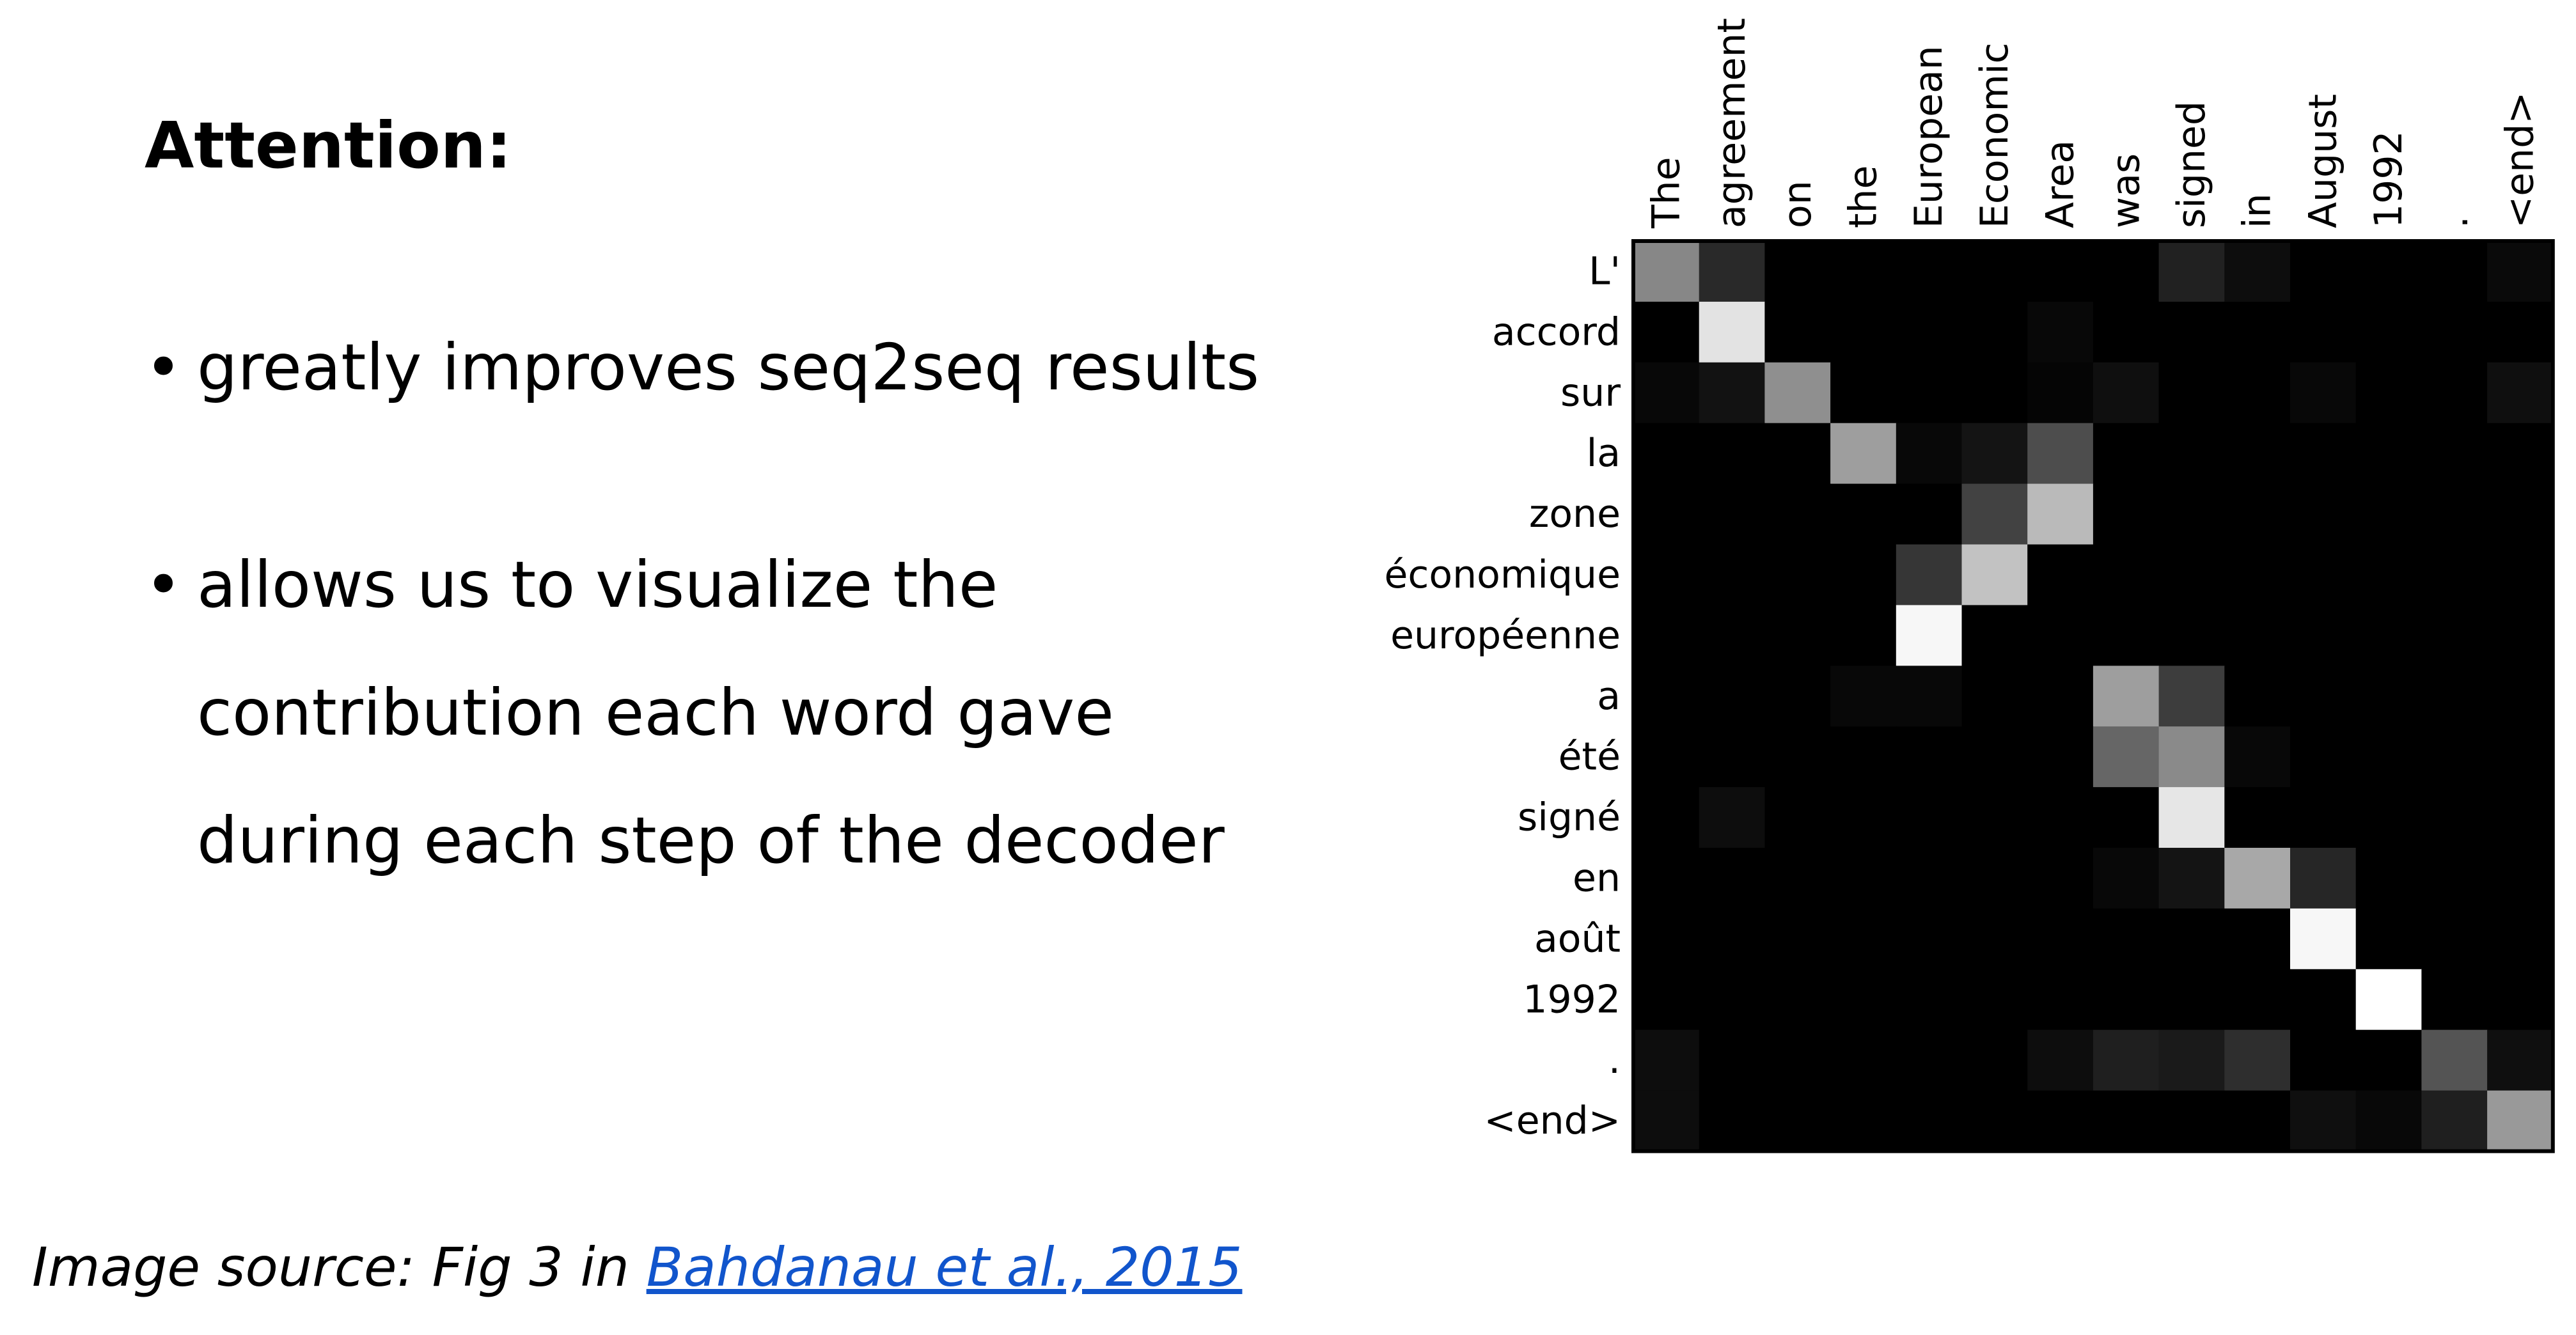 This screenshot has width=2576, height=1335. What do you see at coordinates (711, 840) in the screenshot?
I see `bullet-line: during each step of the decoder` at bounding box center [711, 840].